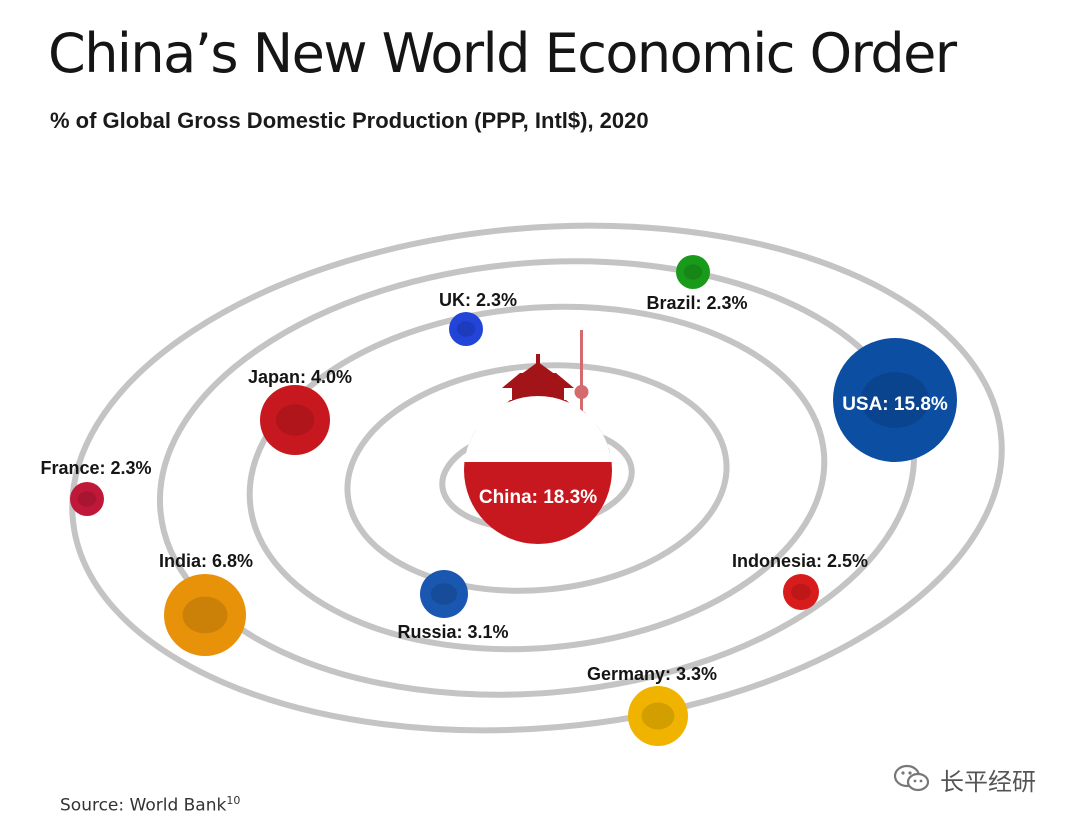 The image size is (1080, 824). I want to click on bubble-germany, so click(658, 716).